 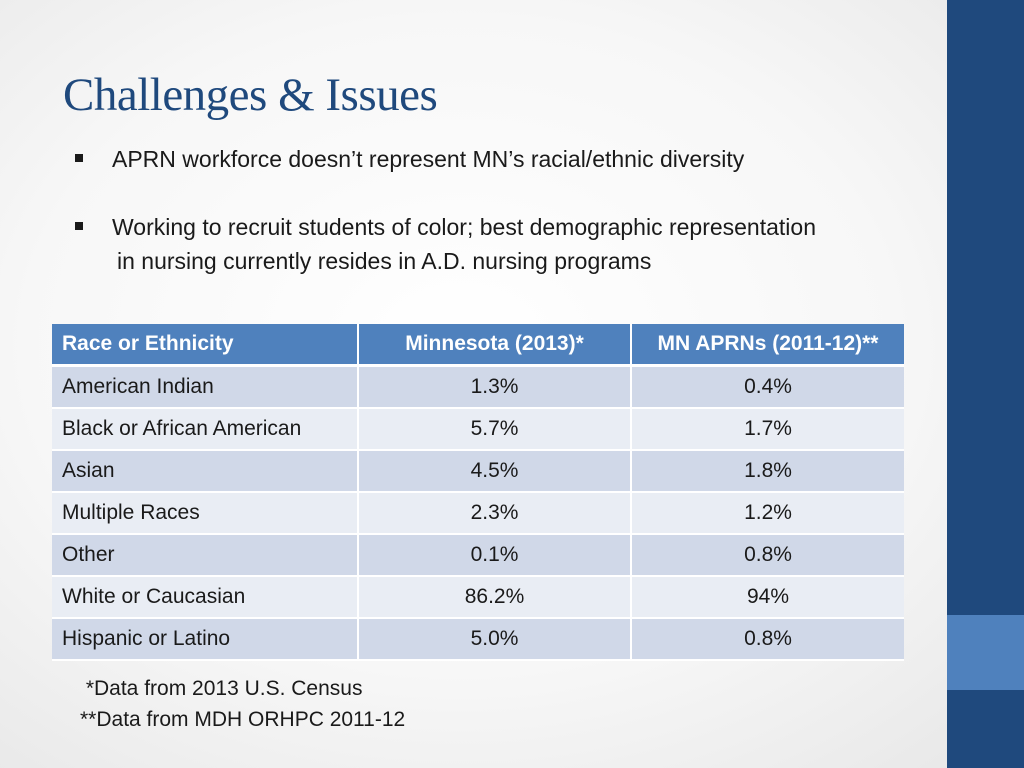 I want to click on column-header-minnesota: Minnesota (2013)*, so click(x=495, y=345).